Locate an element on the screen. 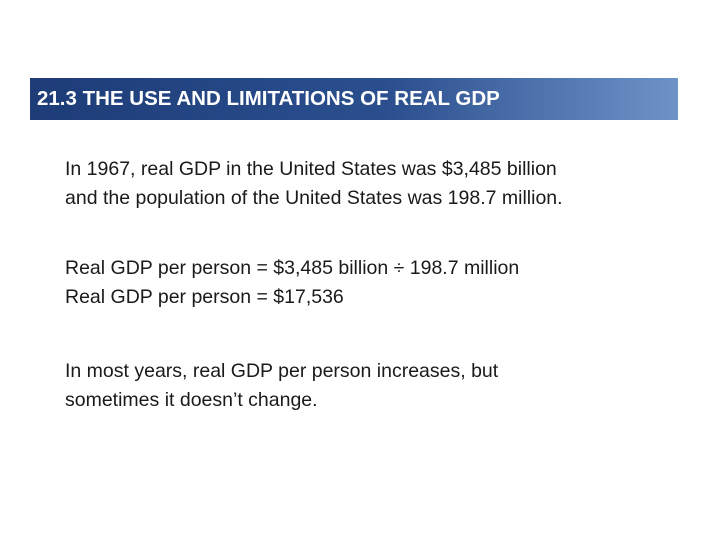 The height and width of the screenshot is (540, 720). header-title: 21.3 THE USE AND LIMITATIONS OF REAL GDP is located at coordinates (268, 98).